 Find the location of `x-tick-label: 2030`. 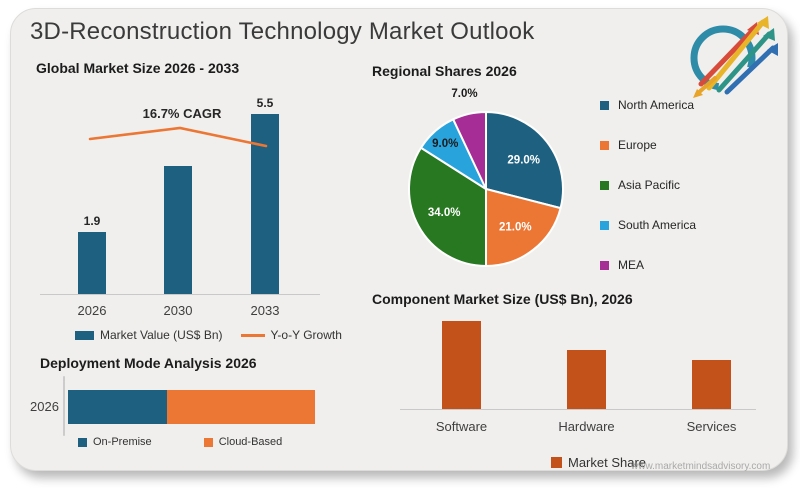

x-tick-label: 2030 is located at coordinates (178, 310).